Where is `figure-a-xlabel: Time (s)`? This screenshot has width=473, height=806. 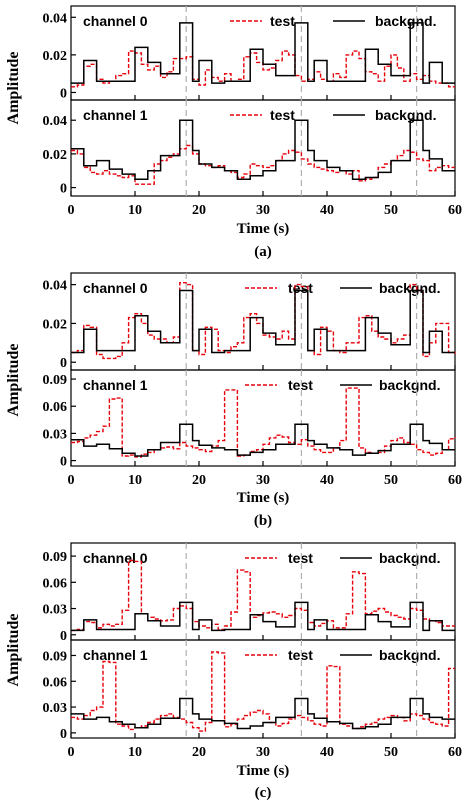 figure-a-xlabel: Time (s) is located at coordinates (263, 229).